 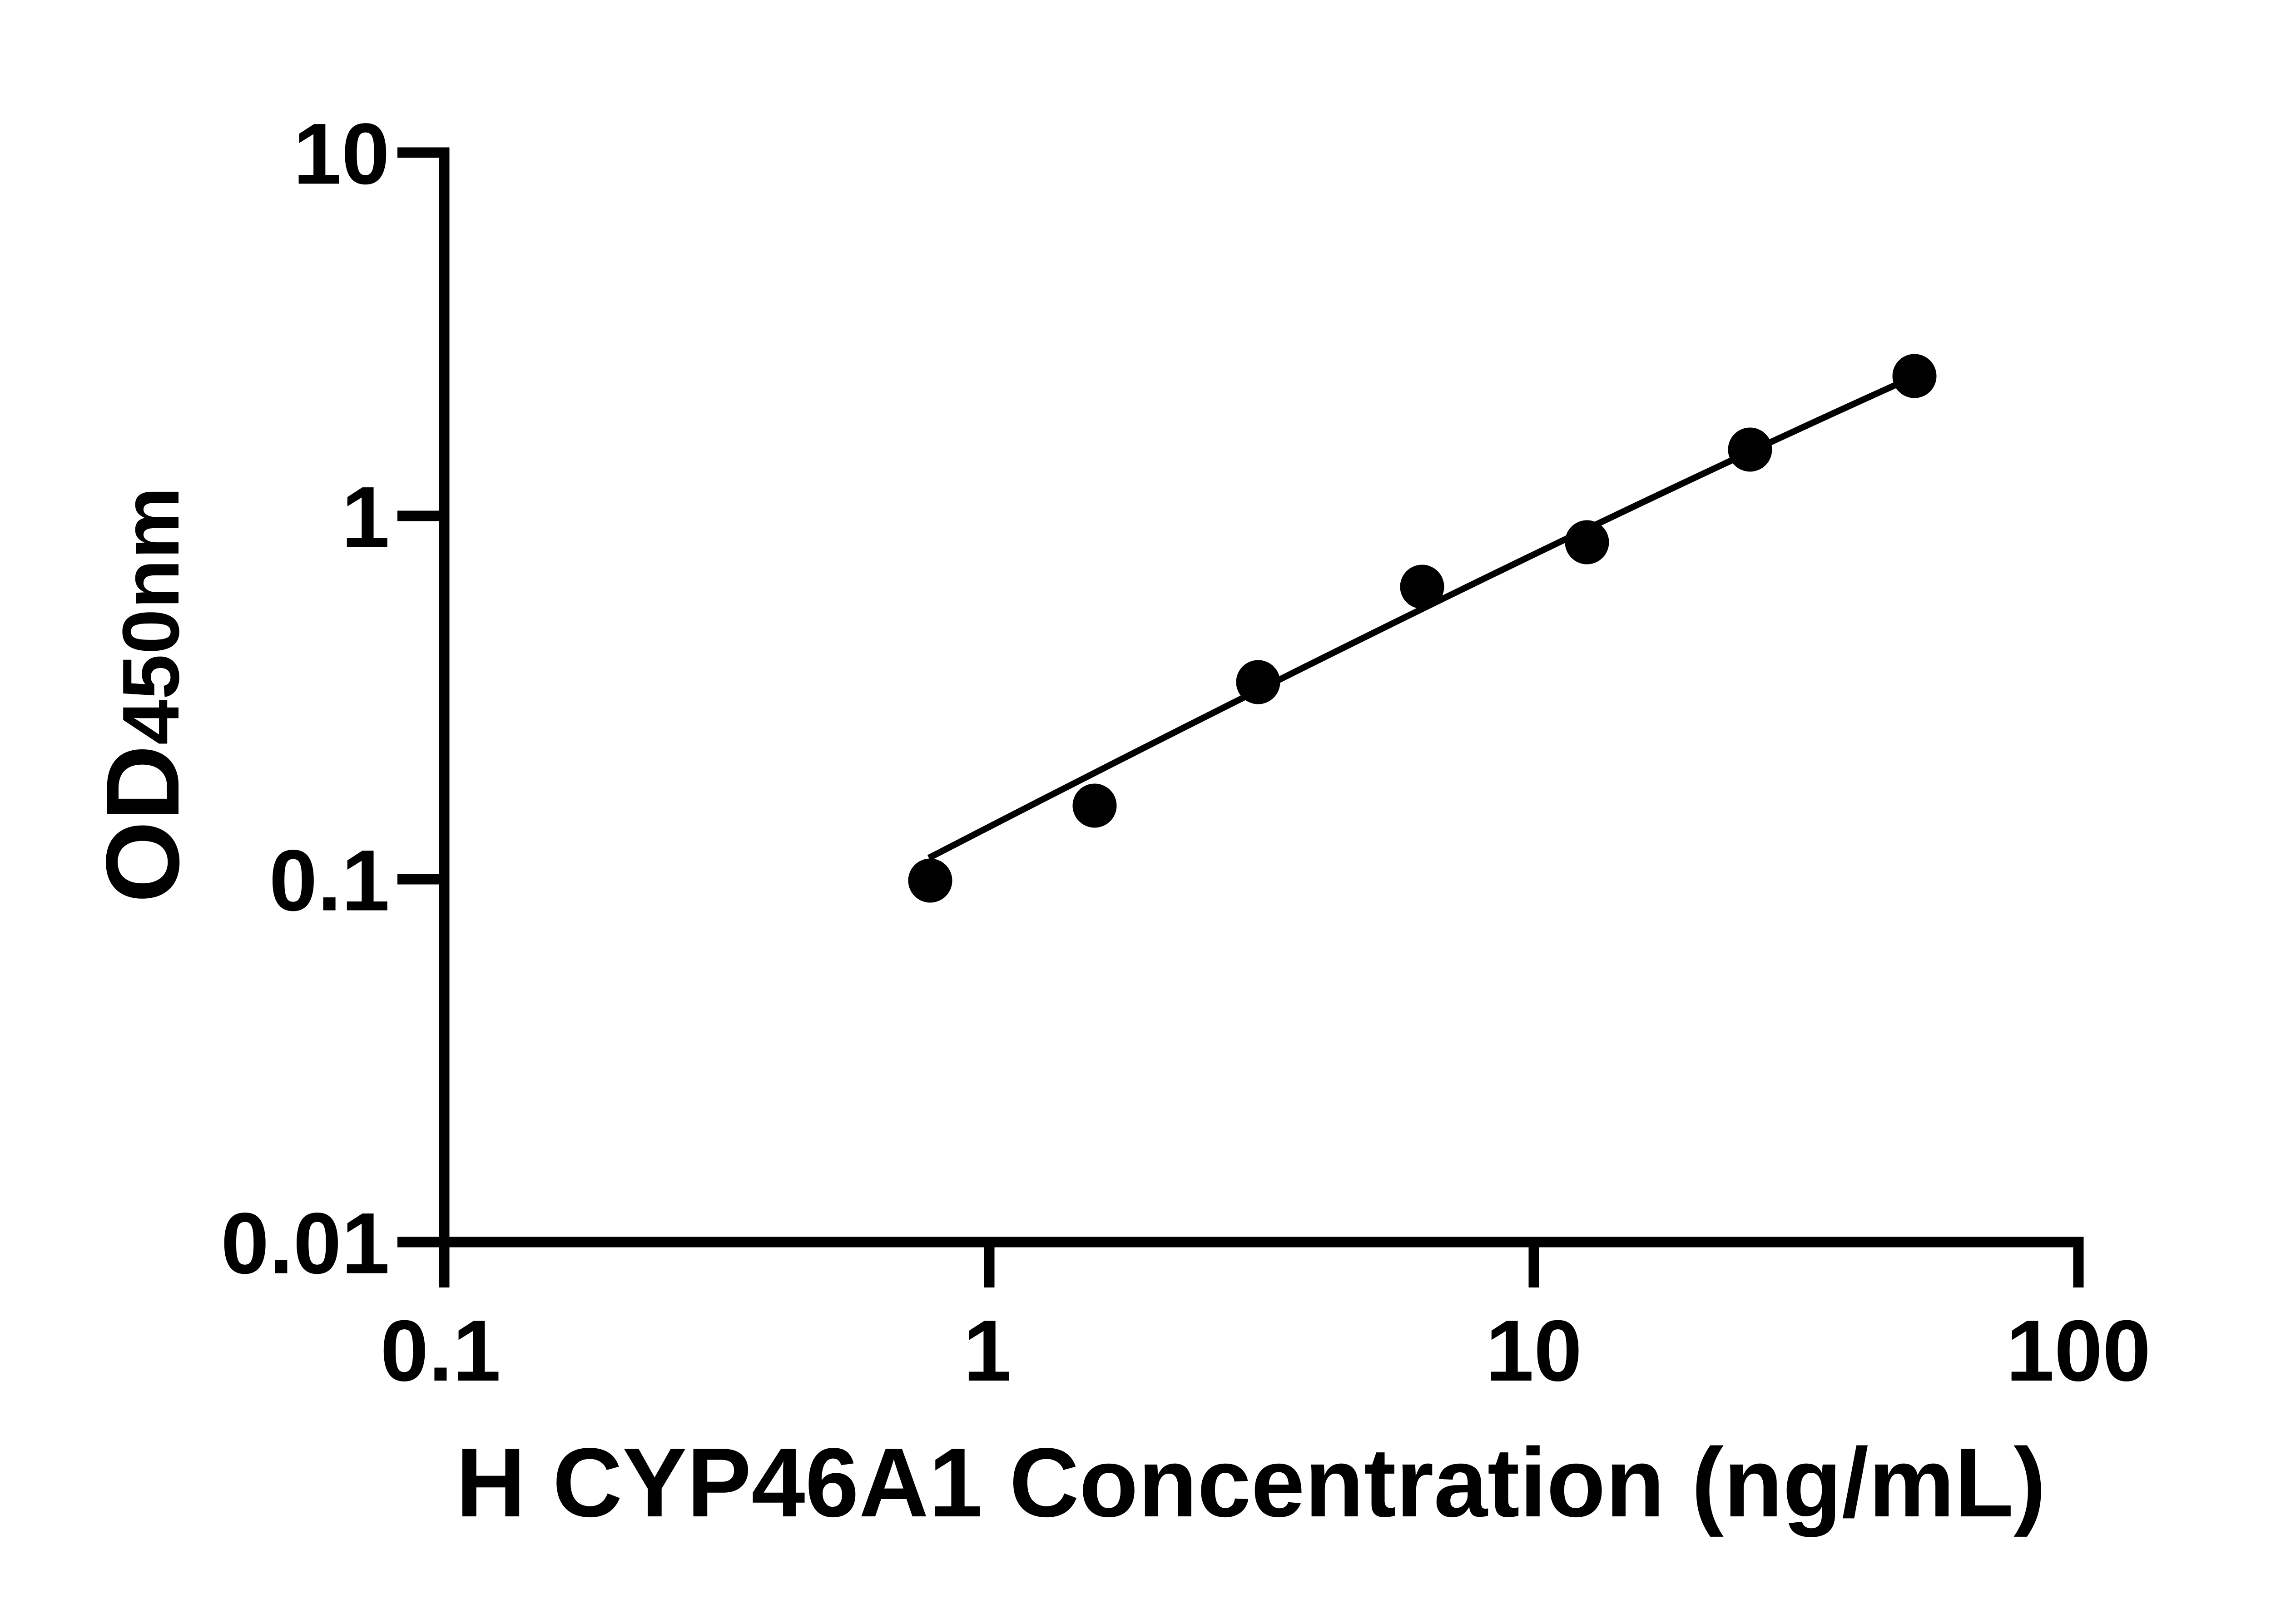 I want to click on svg-text: 0.01, so click(x=305, y=1243).